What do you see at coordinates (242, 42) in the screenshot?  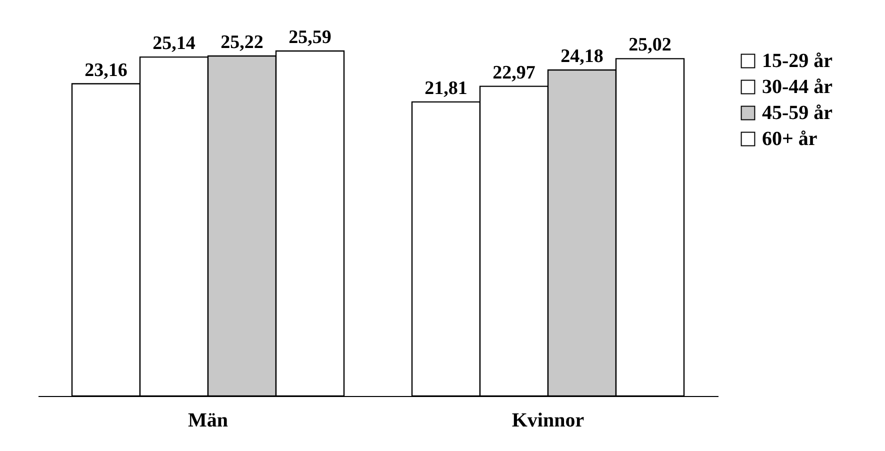 I see `data-label: 25,22` at bounding box center [242, 42].